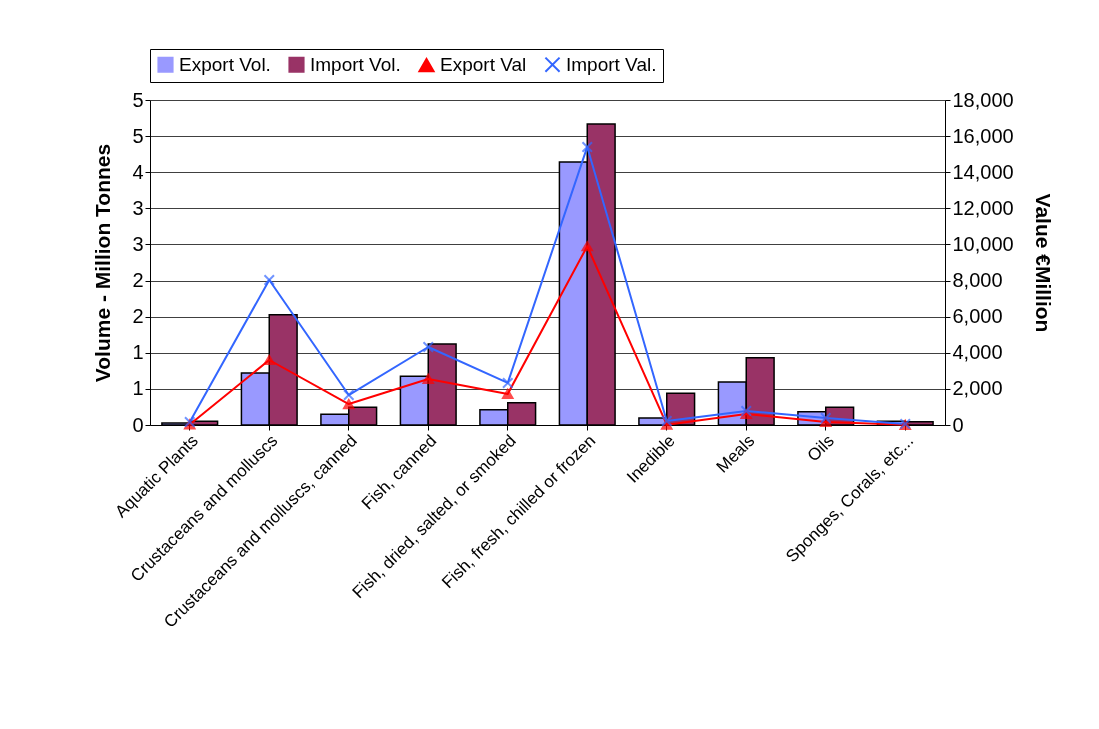 The image size is (1099, 729). I want to click on y2-tick-label: 2,000, so click(977, 388).